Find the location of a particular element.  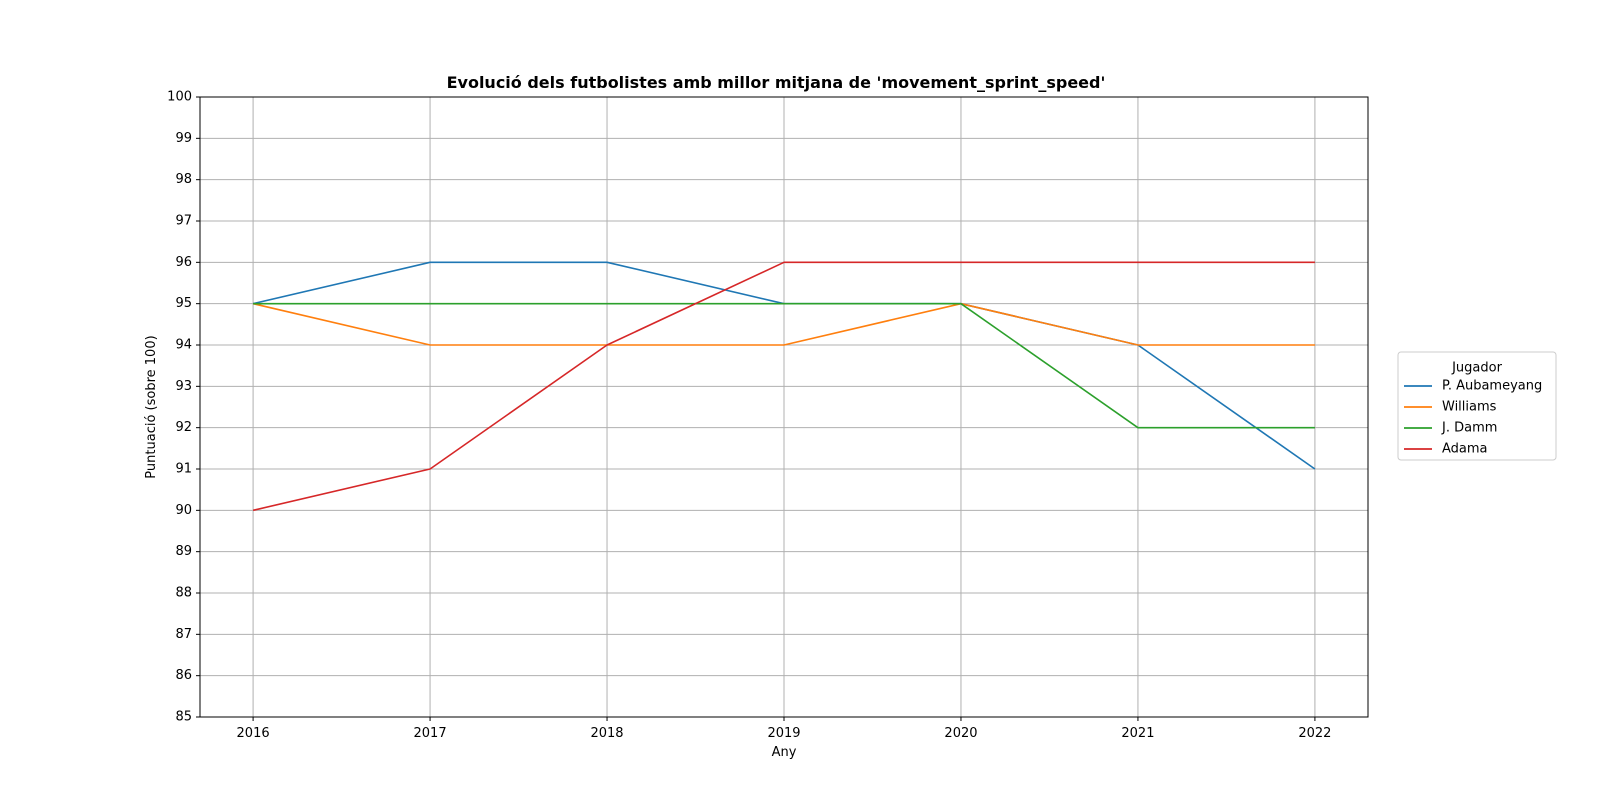

legend-entry-label: P. Aubameyang is located at coordinates (1492, 386).